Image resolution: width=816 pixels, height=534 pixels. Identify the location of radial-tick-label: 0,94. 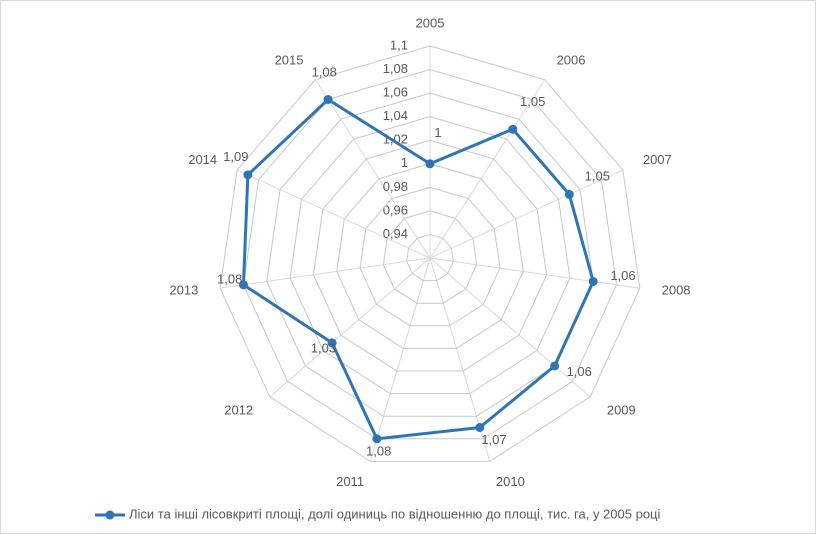
(395, 233).